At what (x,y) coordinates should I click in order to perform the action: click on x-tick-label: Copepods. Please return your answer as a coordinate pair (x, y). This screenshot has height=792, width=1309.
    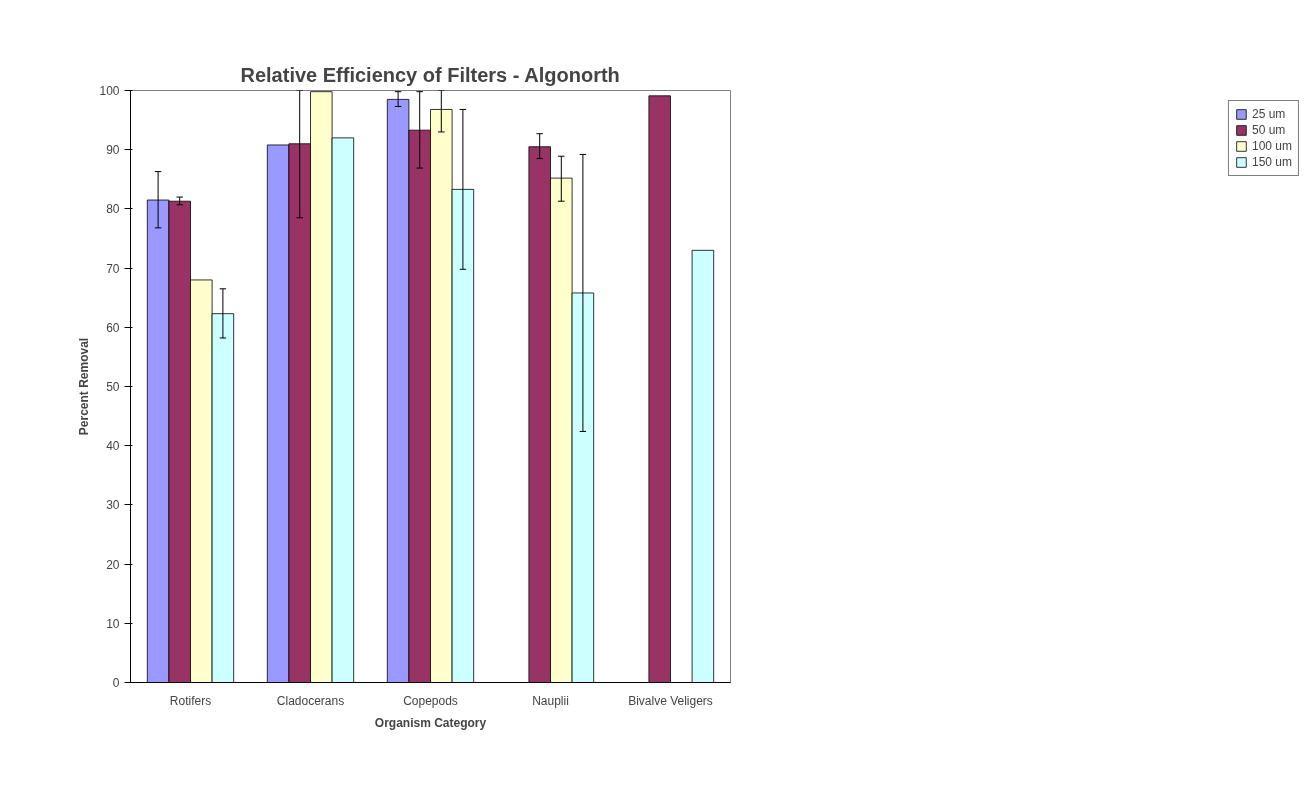
    Looking at the image, I should click on (430, 700).